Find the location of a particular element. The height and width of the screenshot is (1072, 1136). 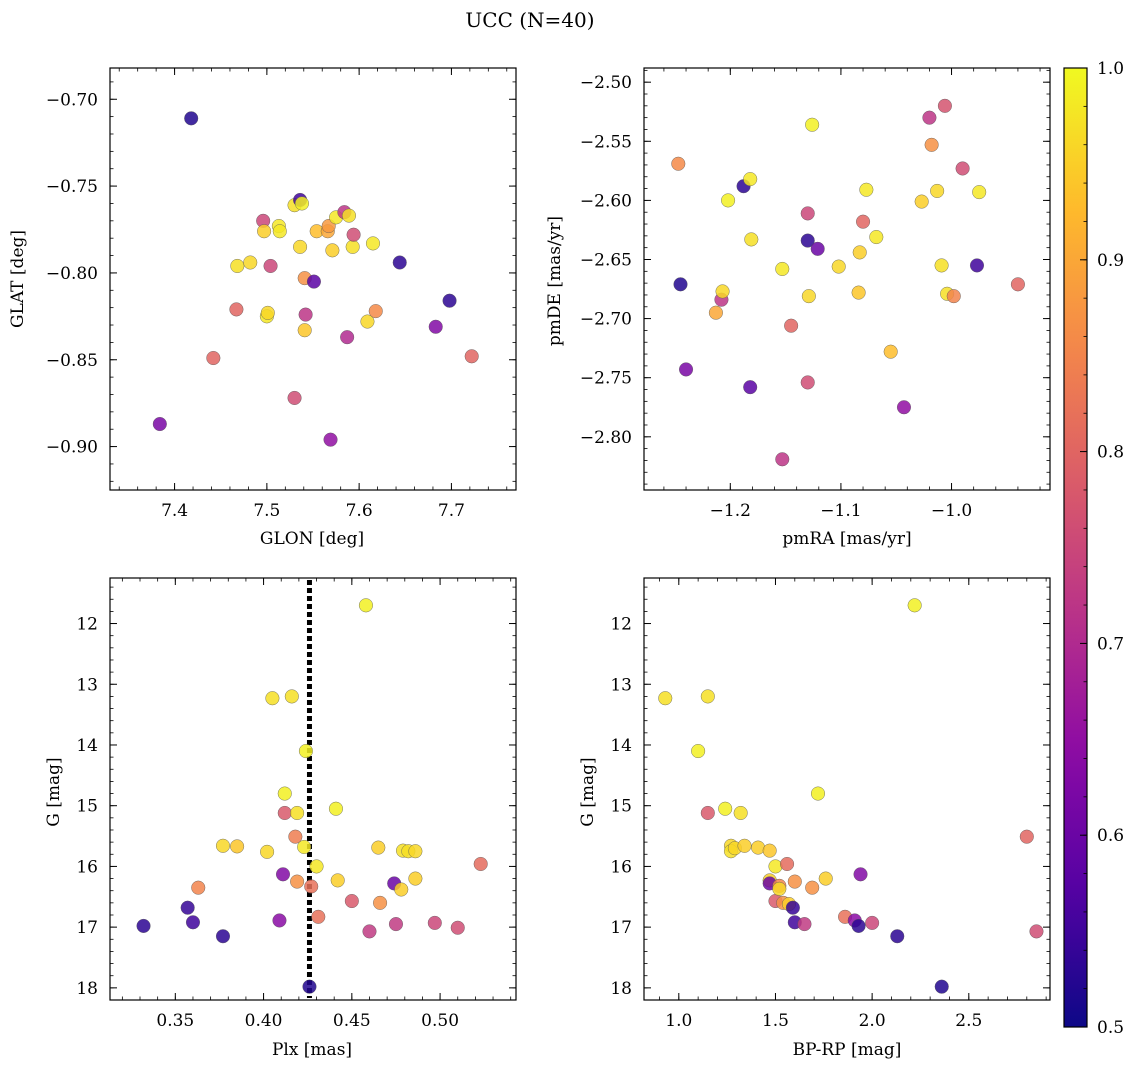

x-tick-label: 0.40 is located at coordinates (264, 1021).